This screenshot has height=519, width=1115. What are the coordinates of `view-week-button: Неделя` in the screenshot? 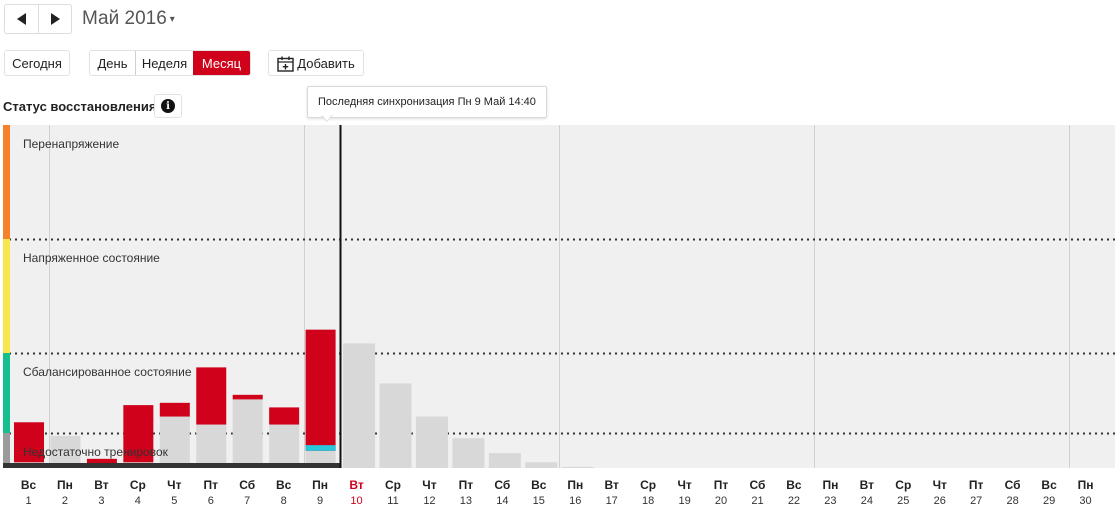 It's located at (164, 63).